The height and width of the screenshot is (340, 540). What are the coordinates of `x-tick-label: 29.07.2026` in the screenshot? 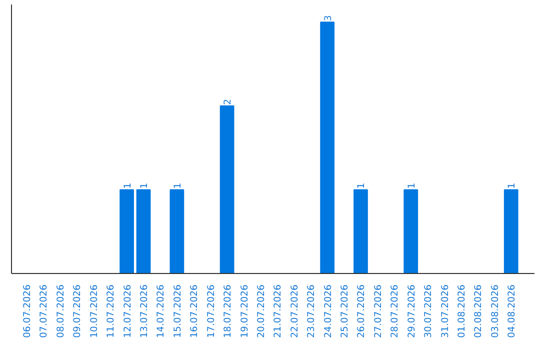 It's located at (412, 311).